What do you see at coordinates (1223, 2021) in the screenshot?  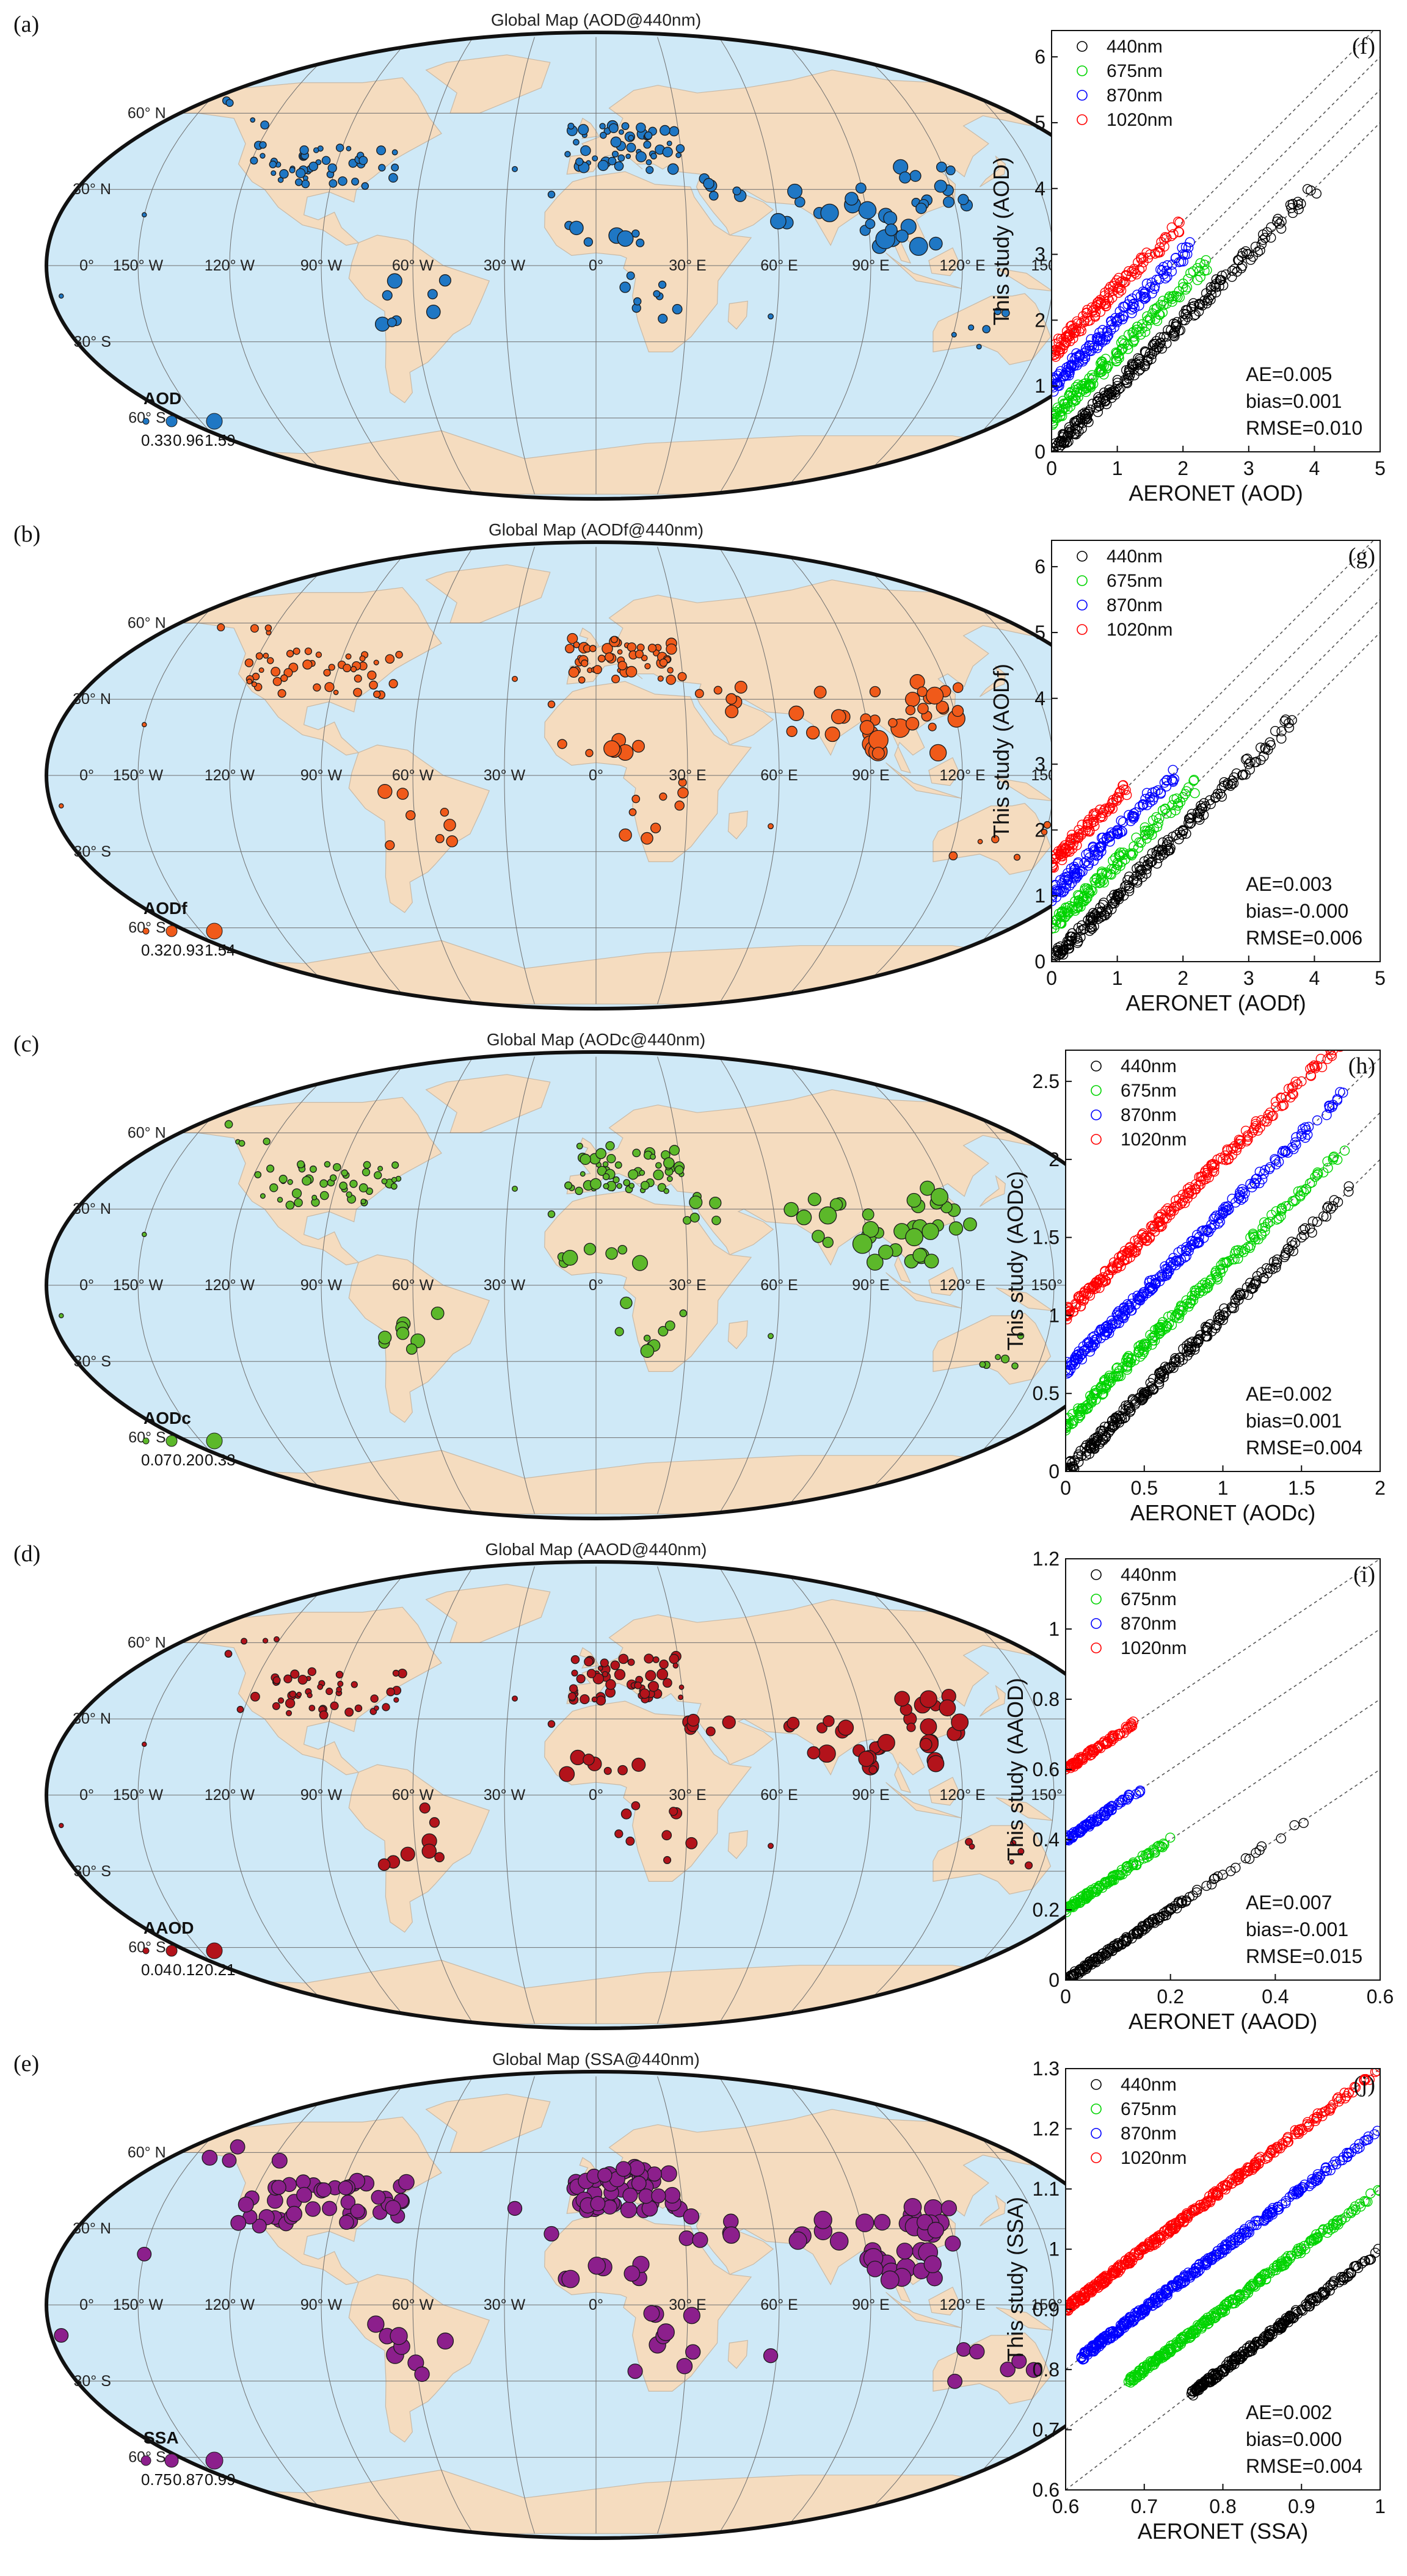 I see `x-axis-label: AERONET (AAOD)` at bounding box center [1223, 2021].